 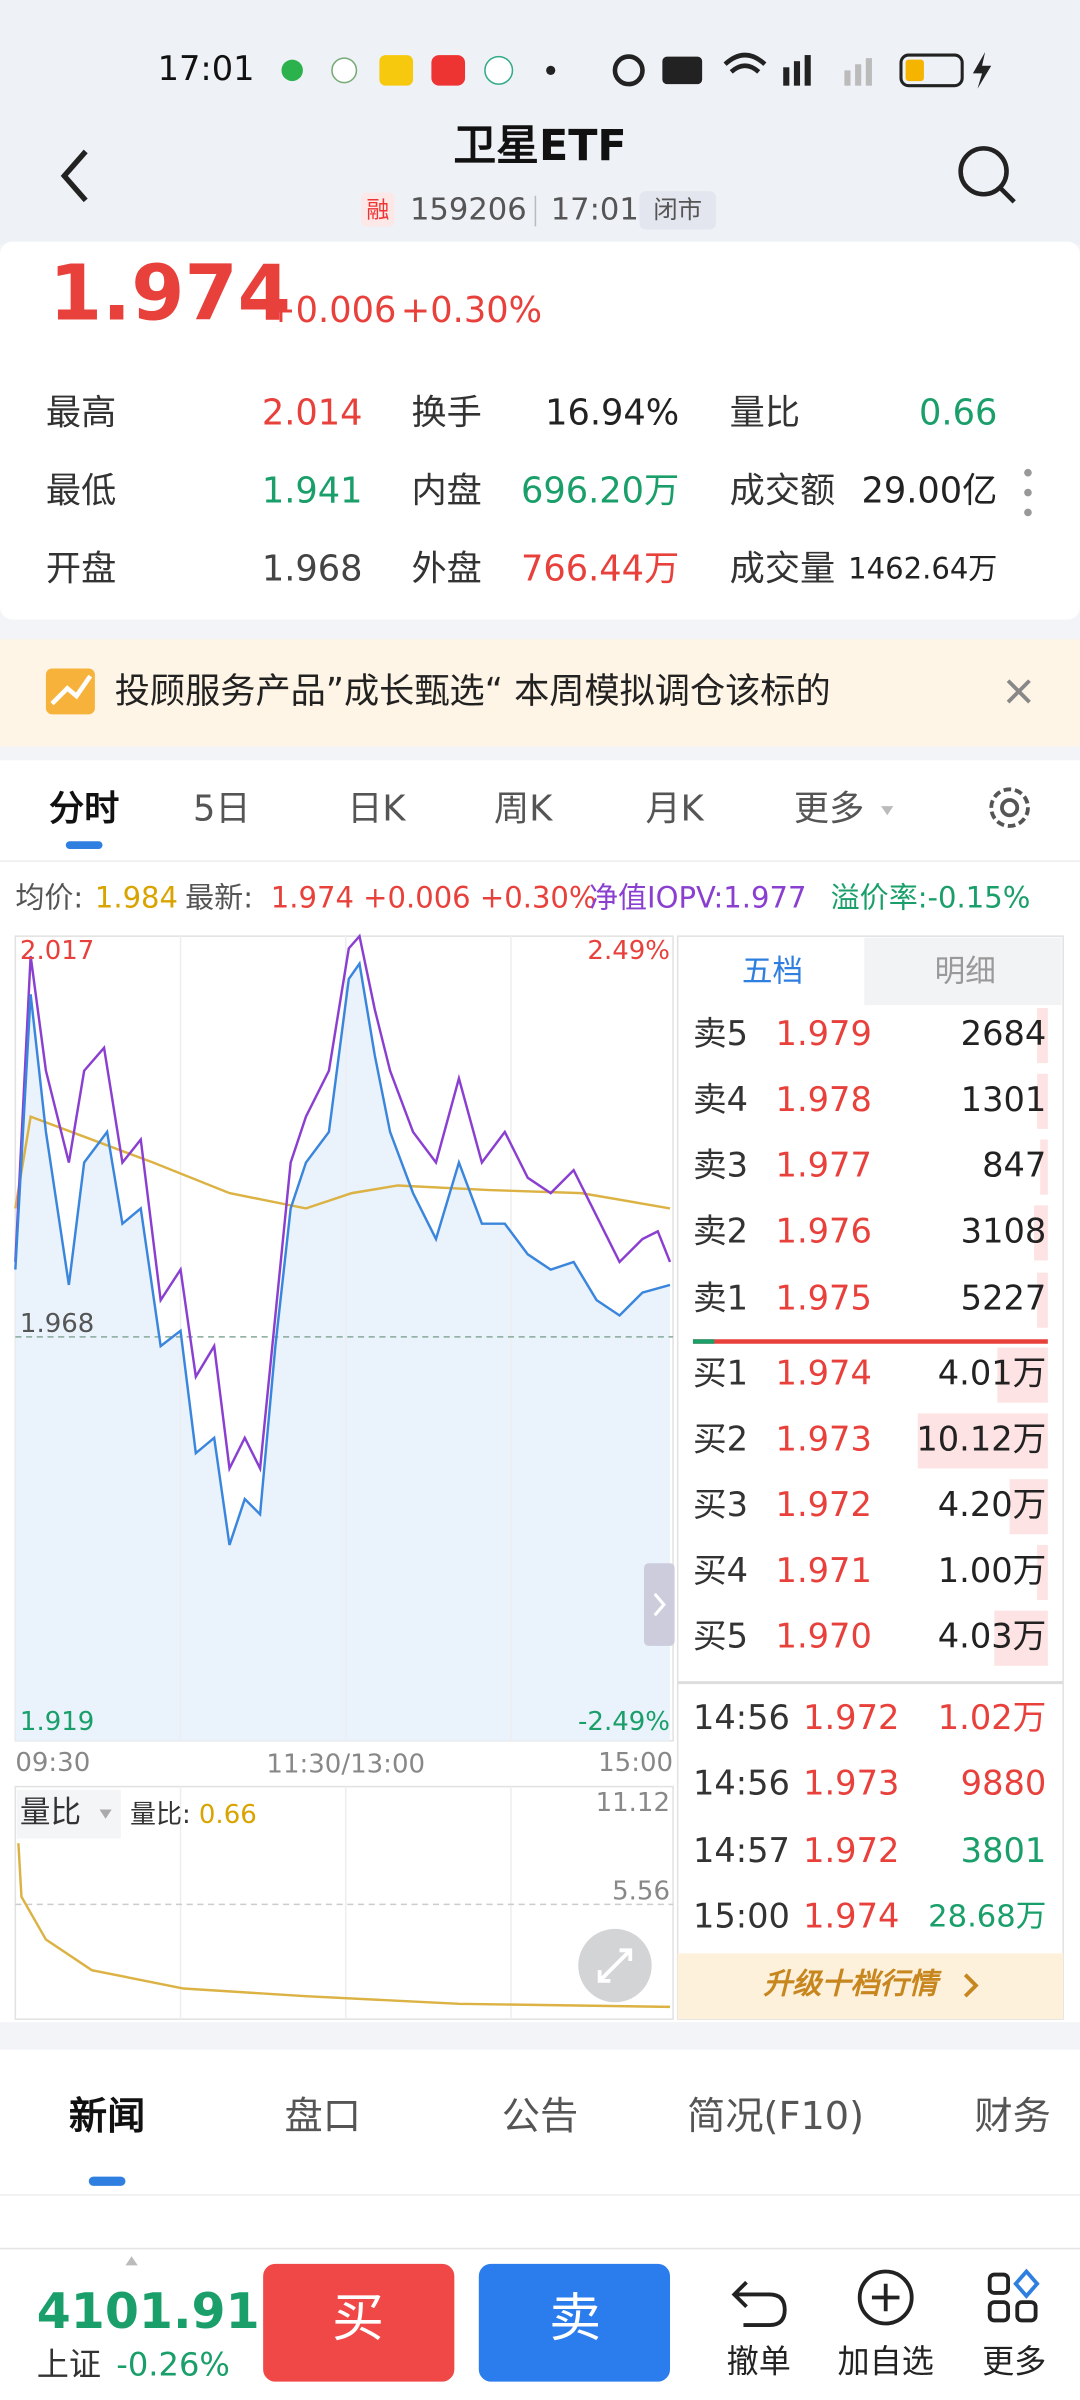 I want to click on state-bg, so click(x=677, y=210).